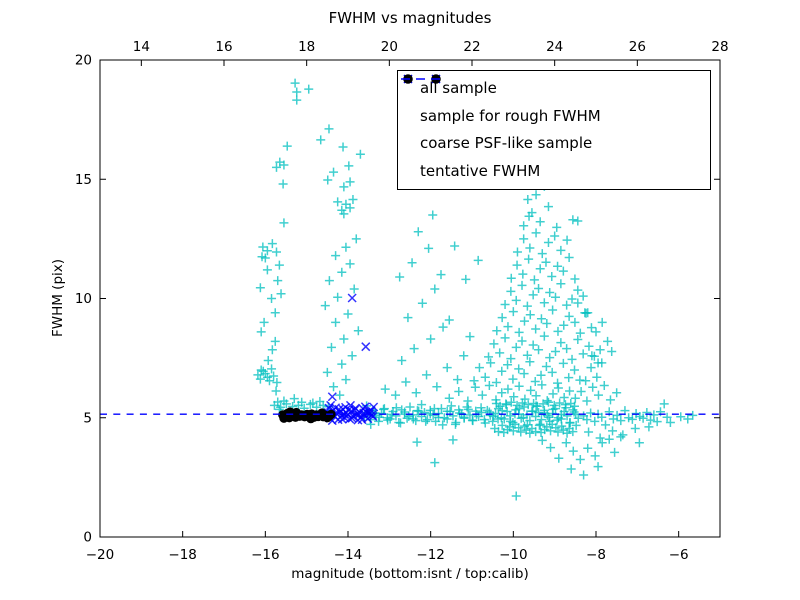  I want to click on y-axis-label: FWHM (pix), so click(58, 298).